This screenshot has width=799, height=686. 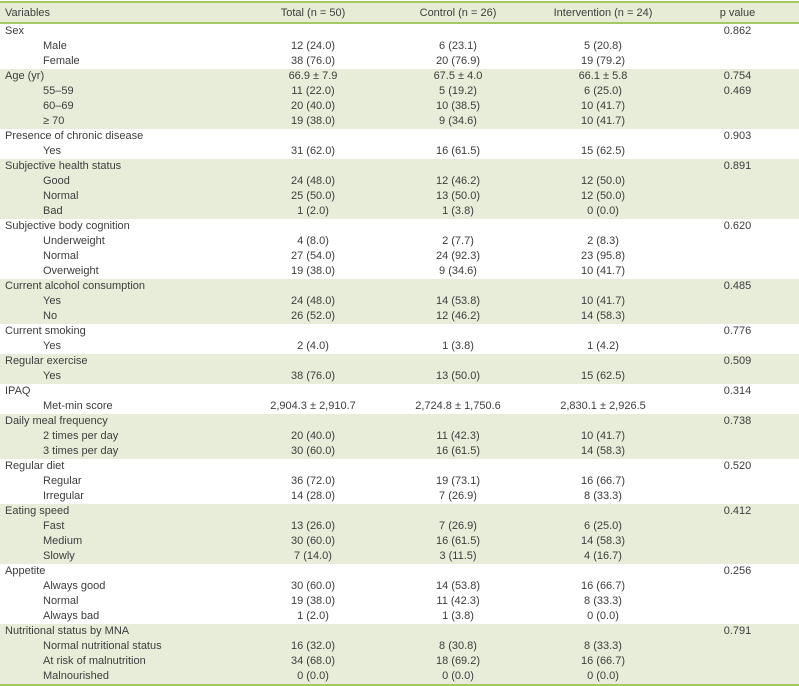 I want to click on col-header-total: Total (n = 50), so click(x=313, y=13).